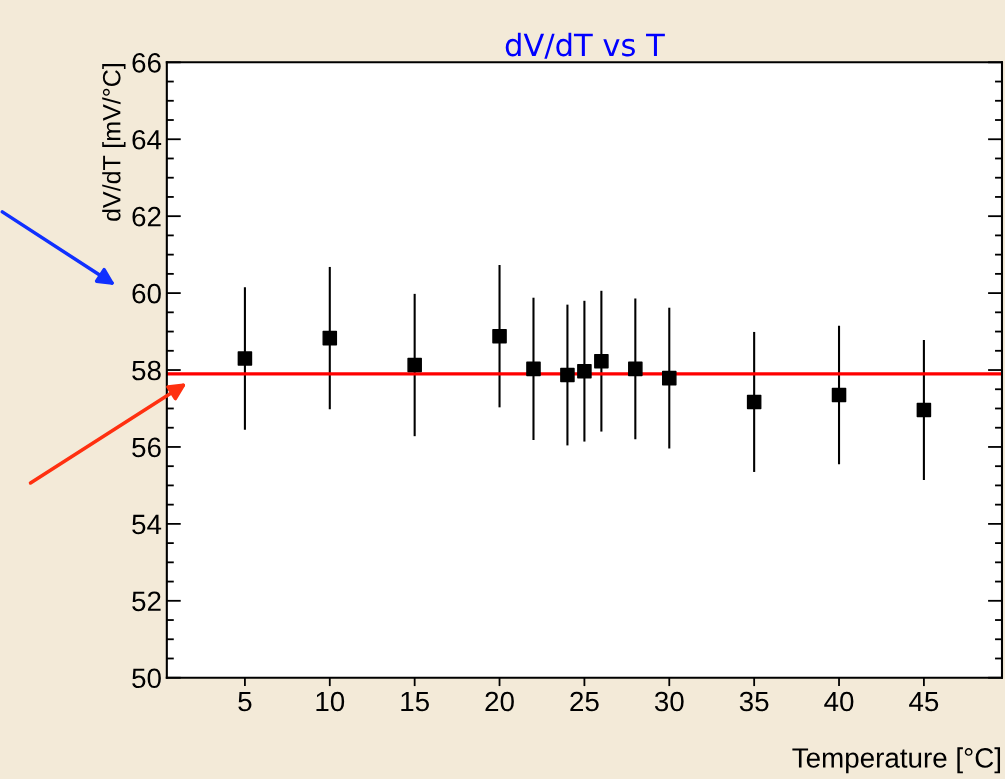 Image resolution: width=1005 pixels, height=779 pixels. What do you see at coordinates (146, 370) in the screenshot?
I see `y-tick-label: 58` at bounding box center [146, 370].